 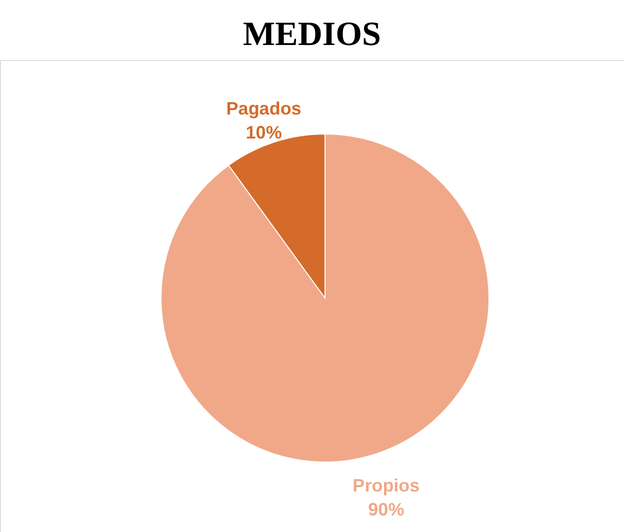 I want to click on chart-title: MEDIOS, so click(x=312, y=34).